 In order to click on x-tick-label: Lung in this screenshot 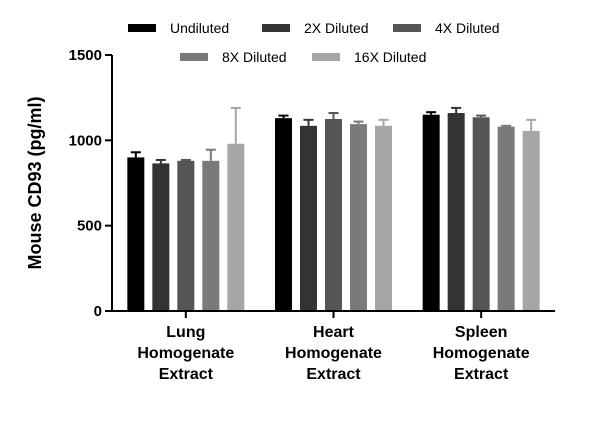, I will do `click(185, 332)`.